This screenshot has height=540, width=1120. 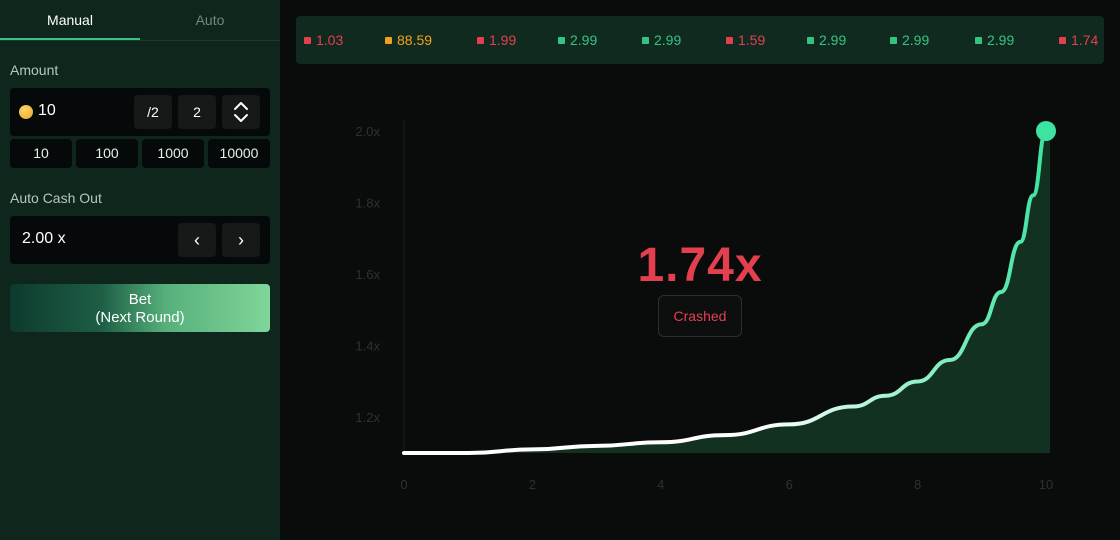 What do you see at coordinates (403, 484) in the screenshot?
I see `x-tick-label: 0` at bounding box center [403, 484].